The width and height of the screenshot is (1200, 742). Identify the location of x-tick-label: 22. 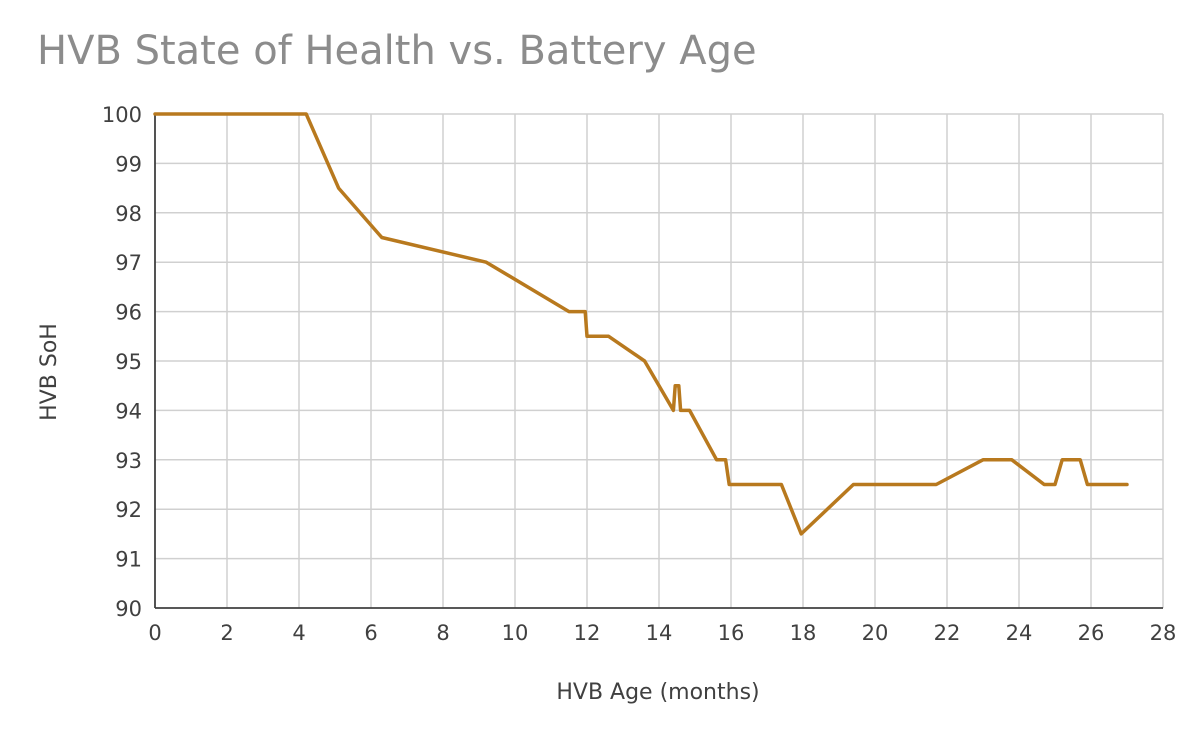
(947, 633).